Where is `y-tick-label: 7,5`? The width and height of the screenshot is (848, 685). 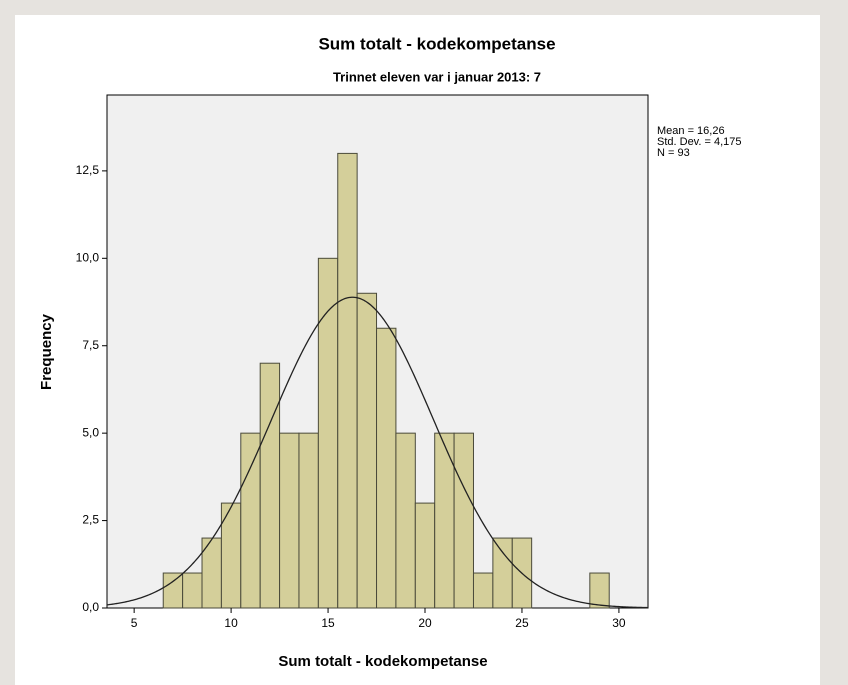
y-tick-label: 7,5 is located at coordinates (90, 345).